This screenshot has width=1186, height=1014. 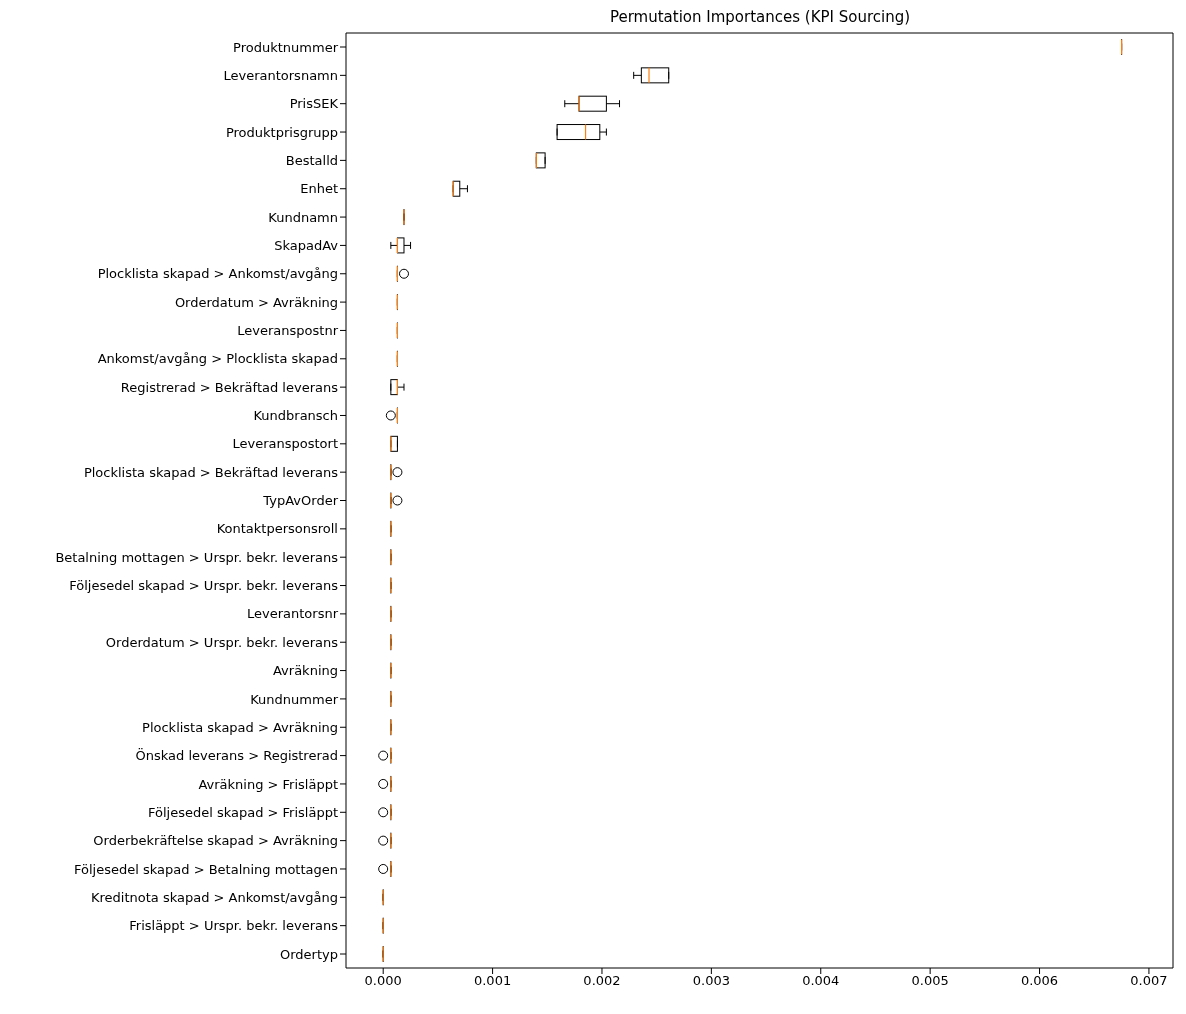 What do you see at coordinates (711, 981) in the screenshot?
I see `x-tick-label: 0.003` at bounding box center [711, 981].